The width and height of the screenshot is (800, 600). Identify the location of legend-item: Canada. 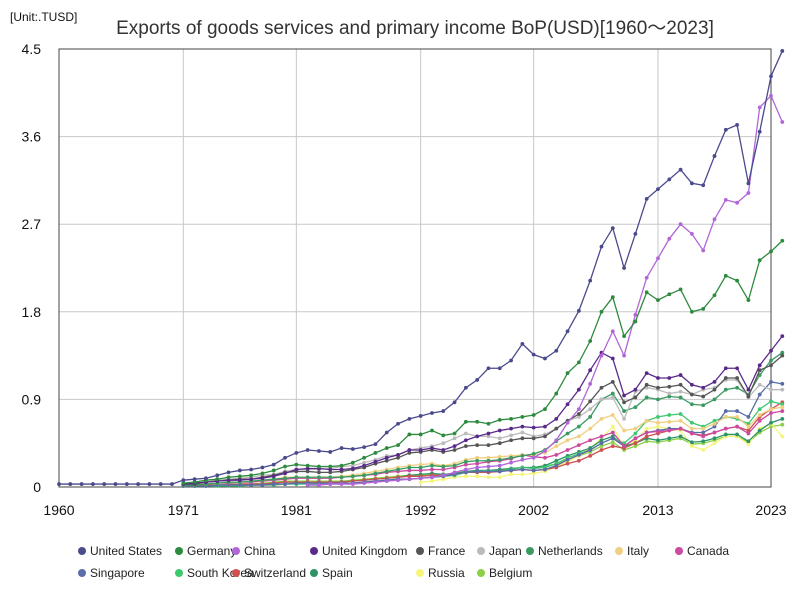
(702, 551).